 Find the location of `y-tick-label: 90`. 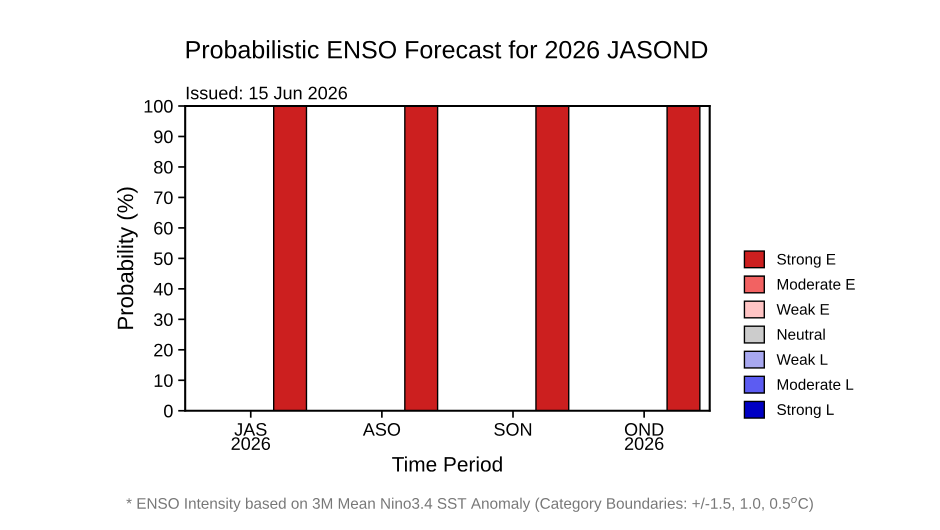

y-tick-label: 90 is located at coordinates (163, 137).